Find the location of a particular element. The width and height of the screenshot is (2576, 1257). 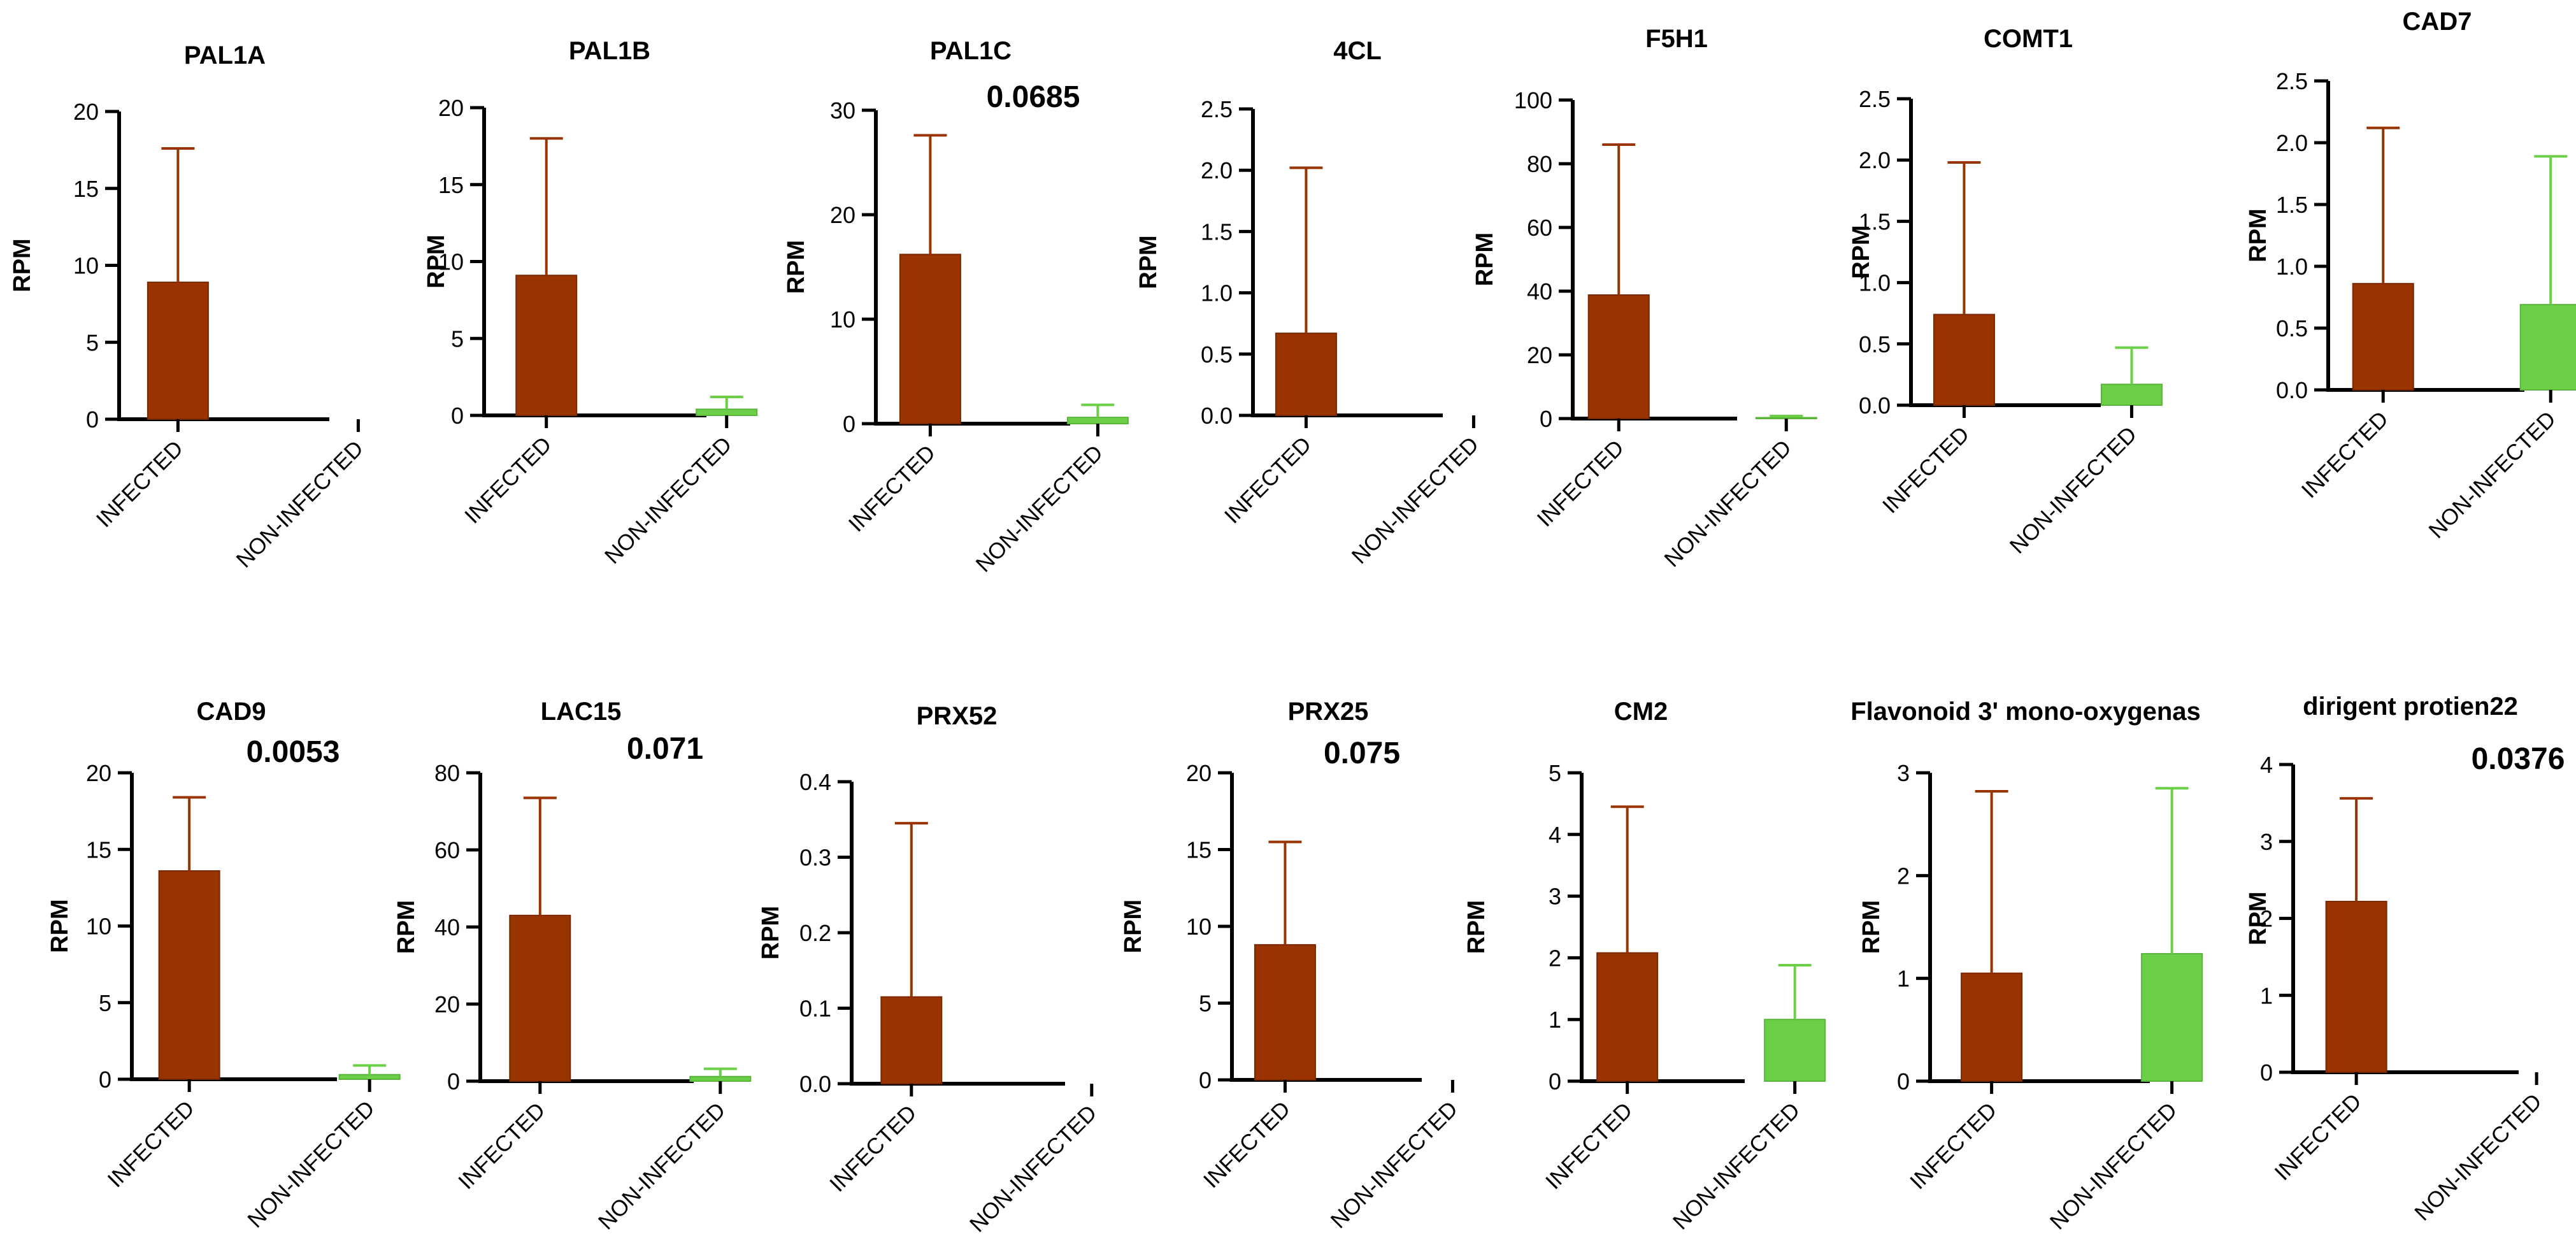

chart-title: CM2 is located at coordinates (1641, 712).